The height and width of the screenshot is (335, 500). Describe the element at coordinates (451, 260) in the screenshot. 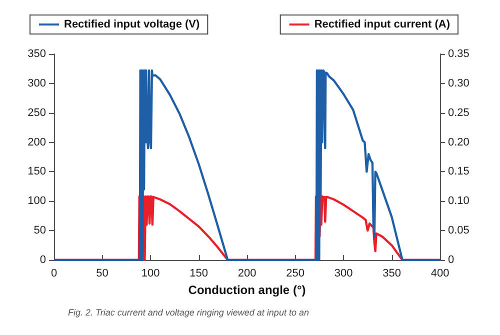

I see `y2-tick-label: 0` at that location.